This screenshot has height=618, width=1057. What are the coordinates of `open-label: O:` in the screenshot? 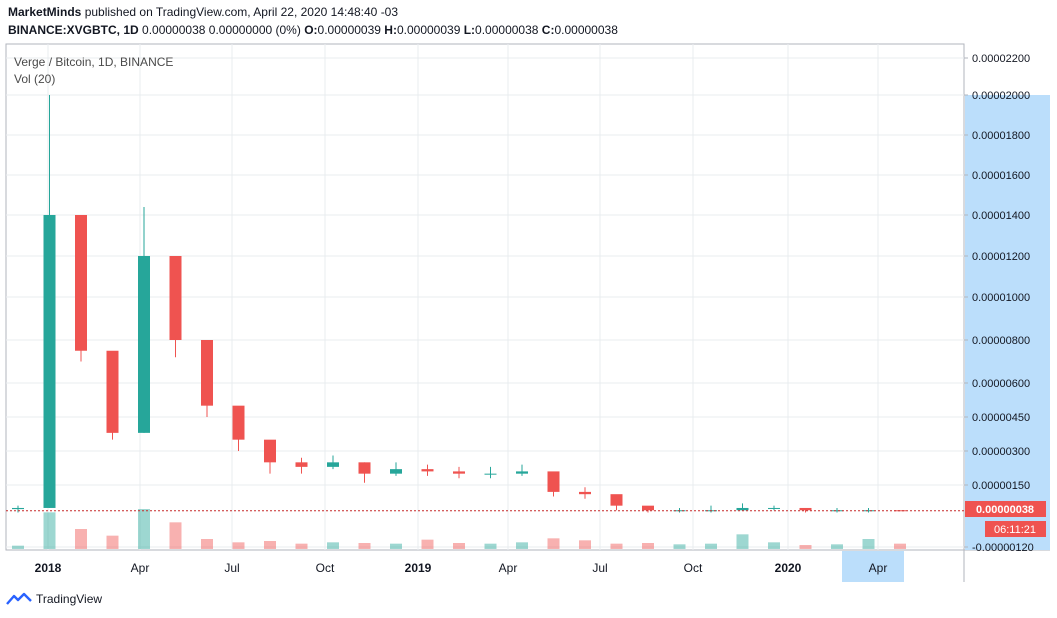 It's located at (311, 30).